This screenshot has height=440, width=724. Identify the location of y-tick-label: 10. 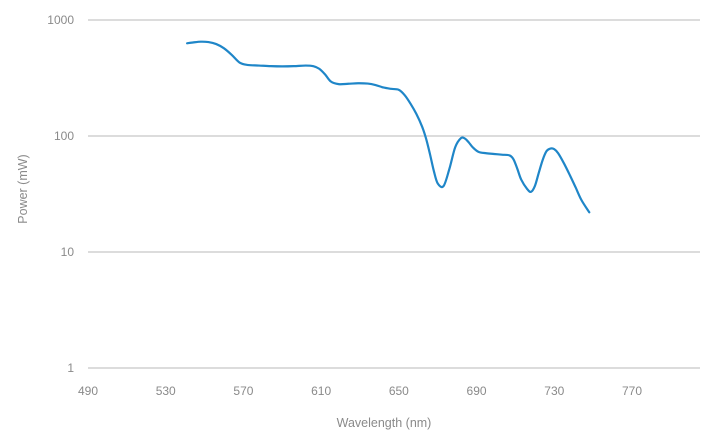
(68, 252).